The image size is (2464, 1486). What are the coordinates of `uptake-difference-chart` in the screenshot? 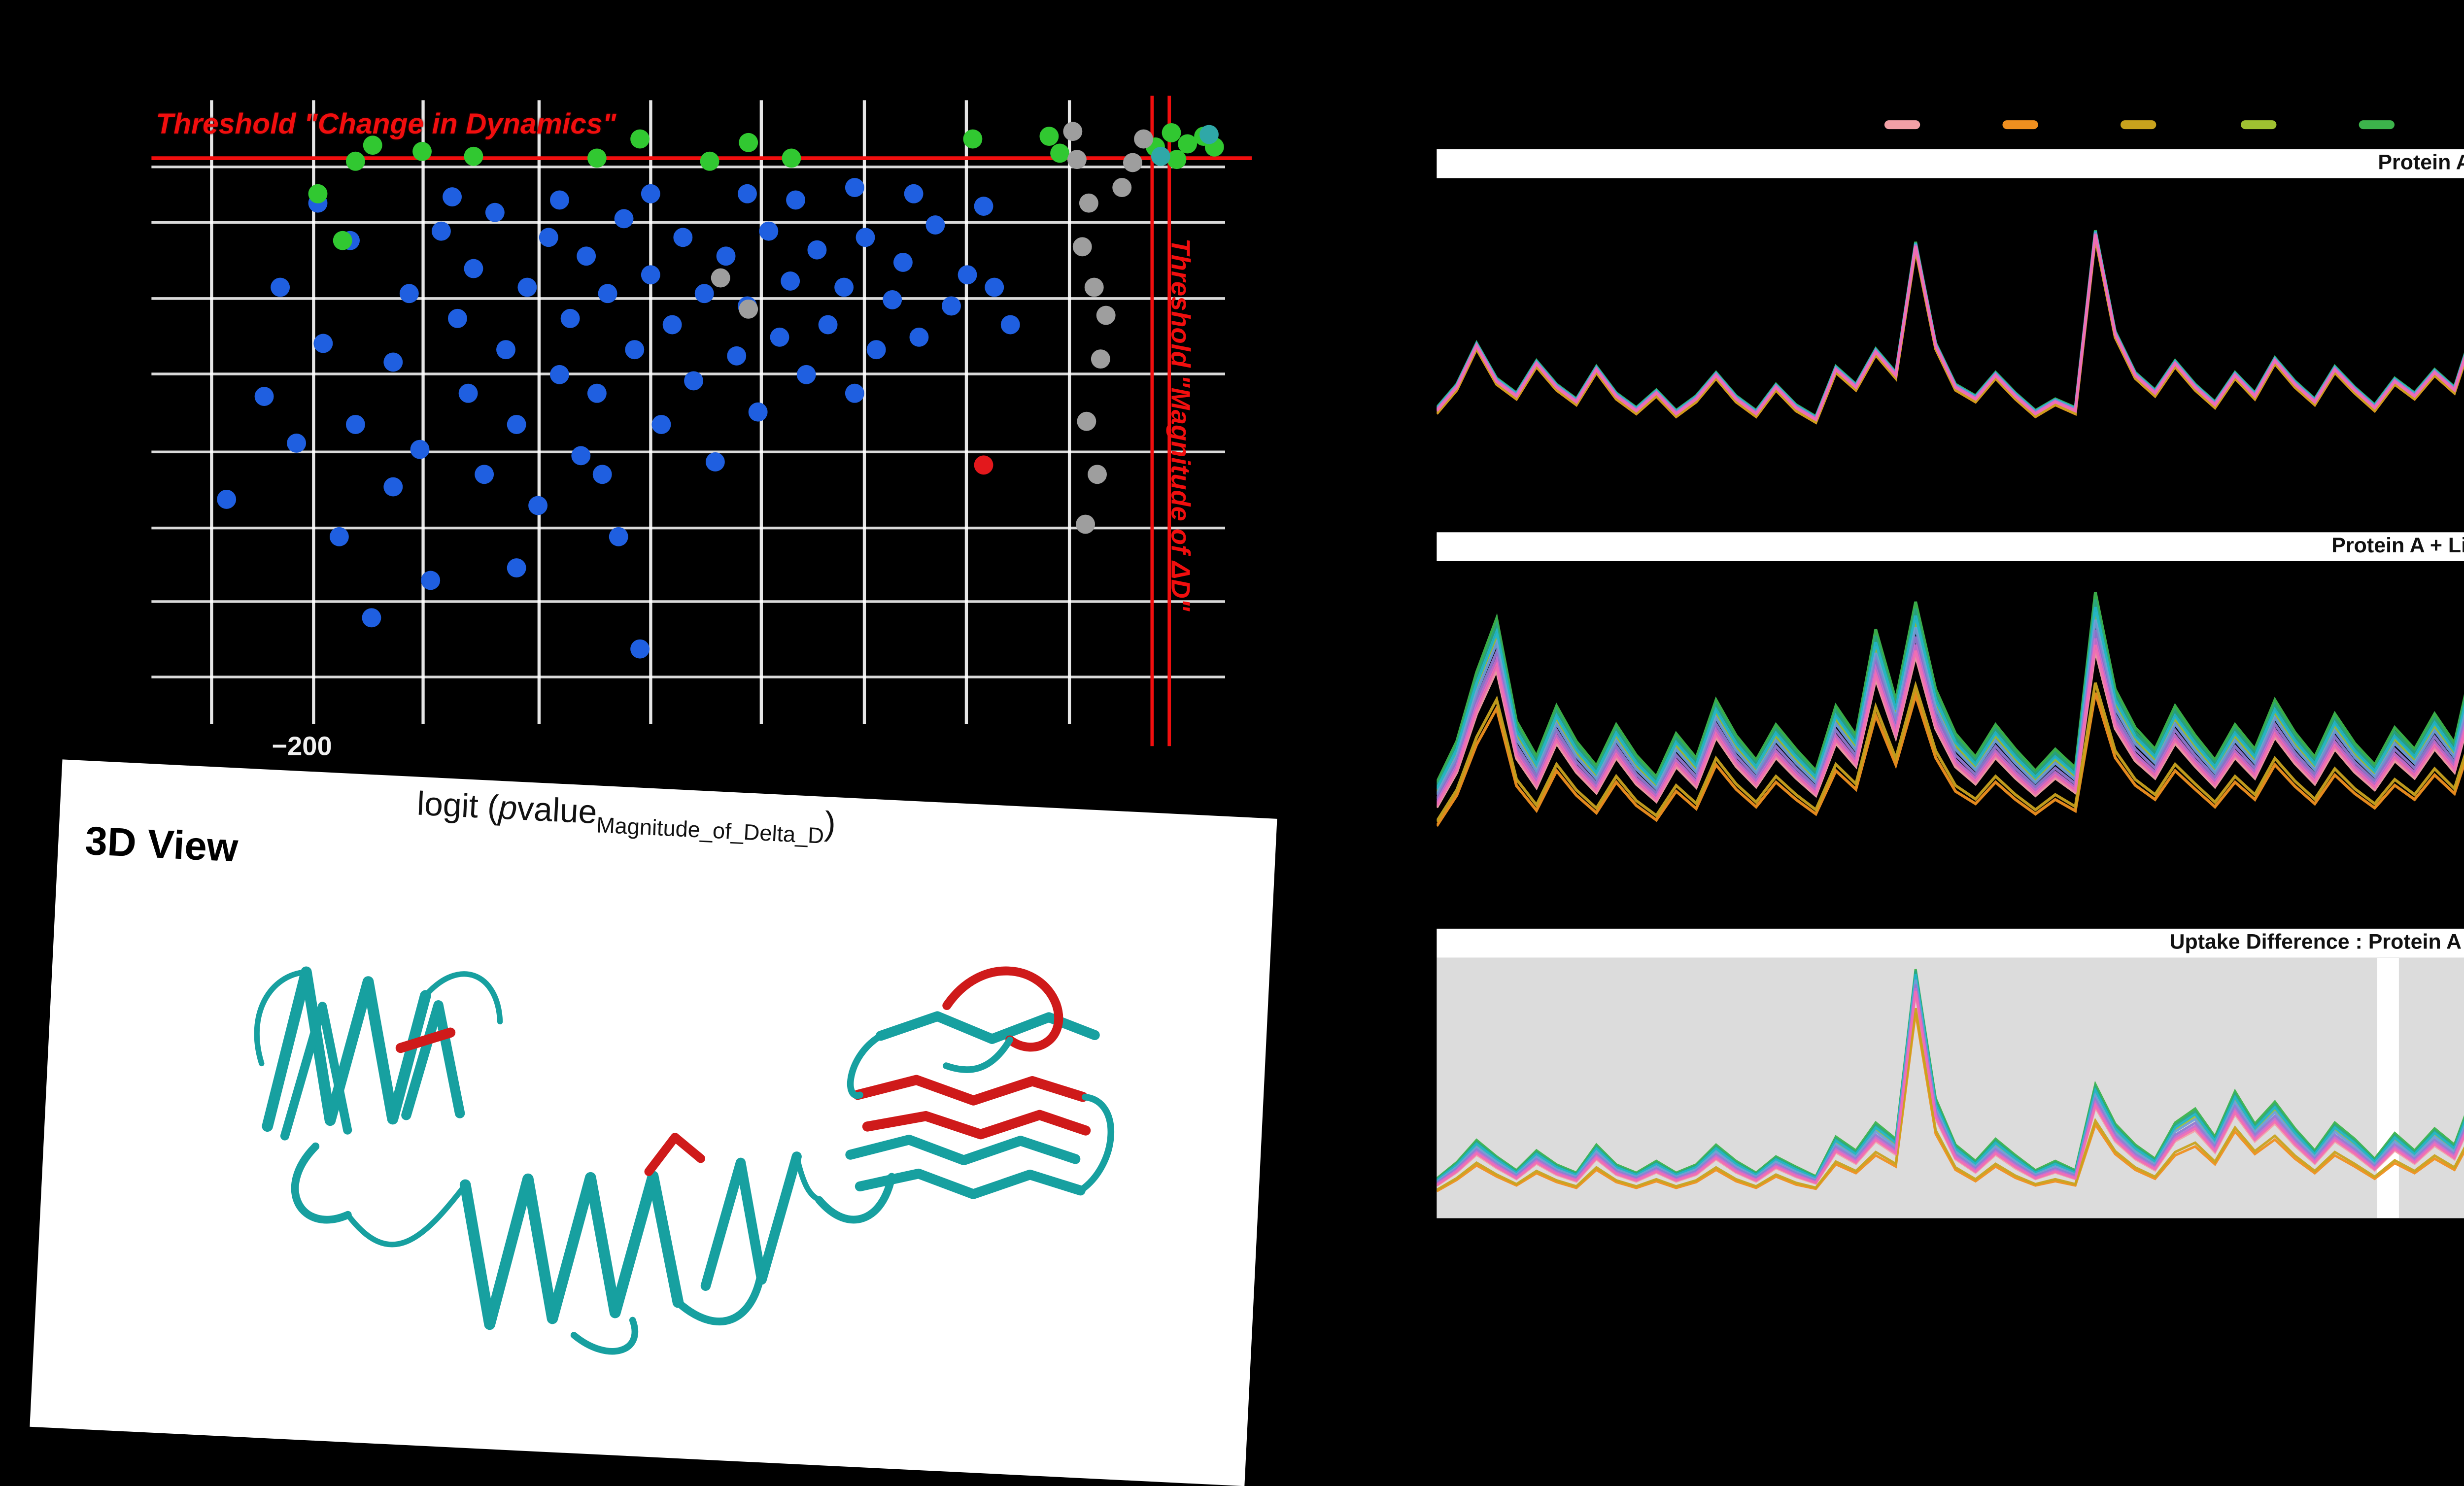 It's located at (1950, 1087).